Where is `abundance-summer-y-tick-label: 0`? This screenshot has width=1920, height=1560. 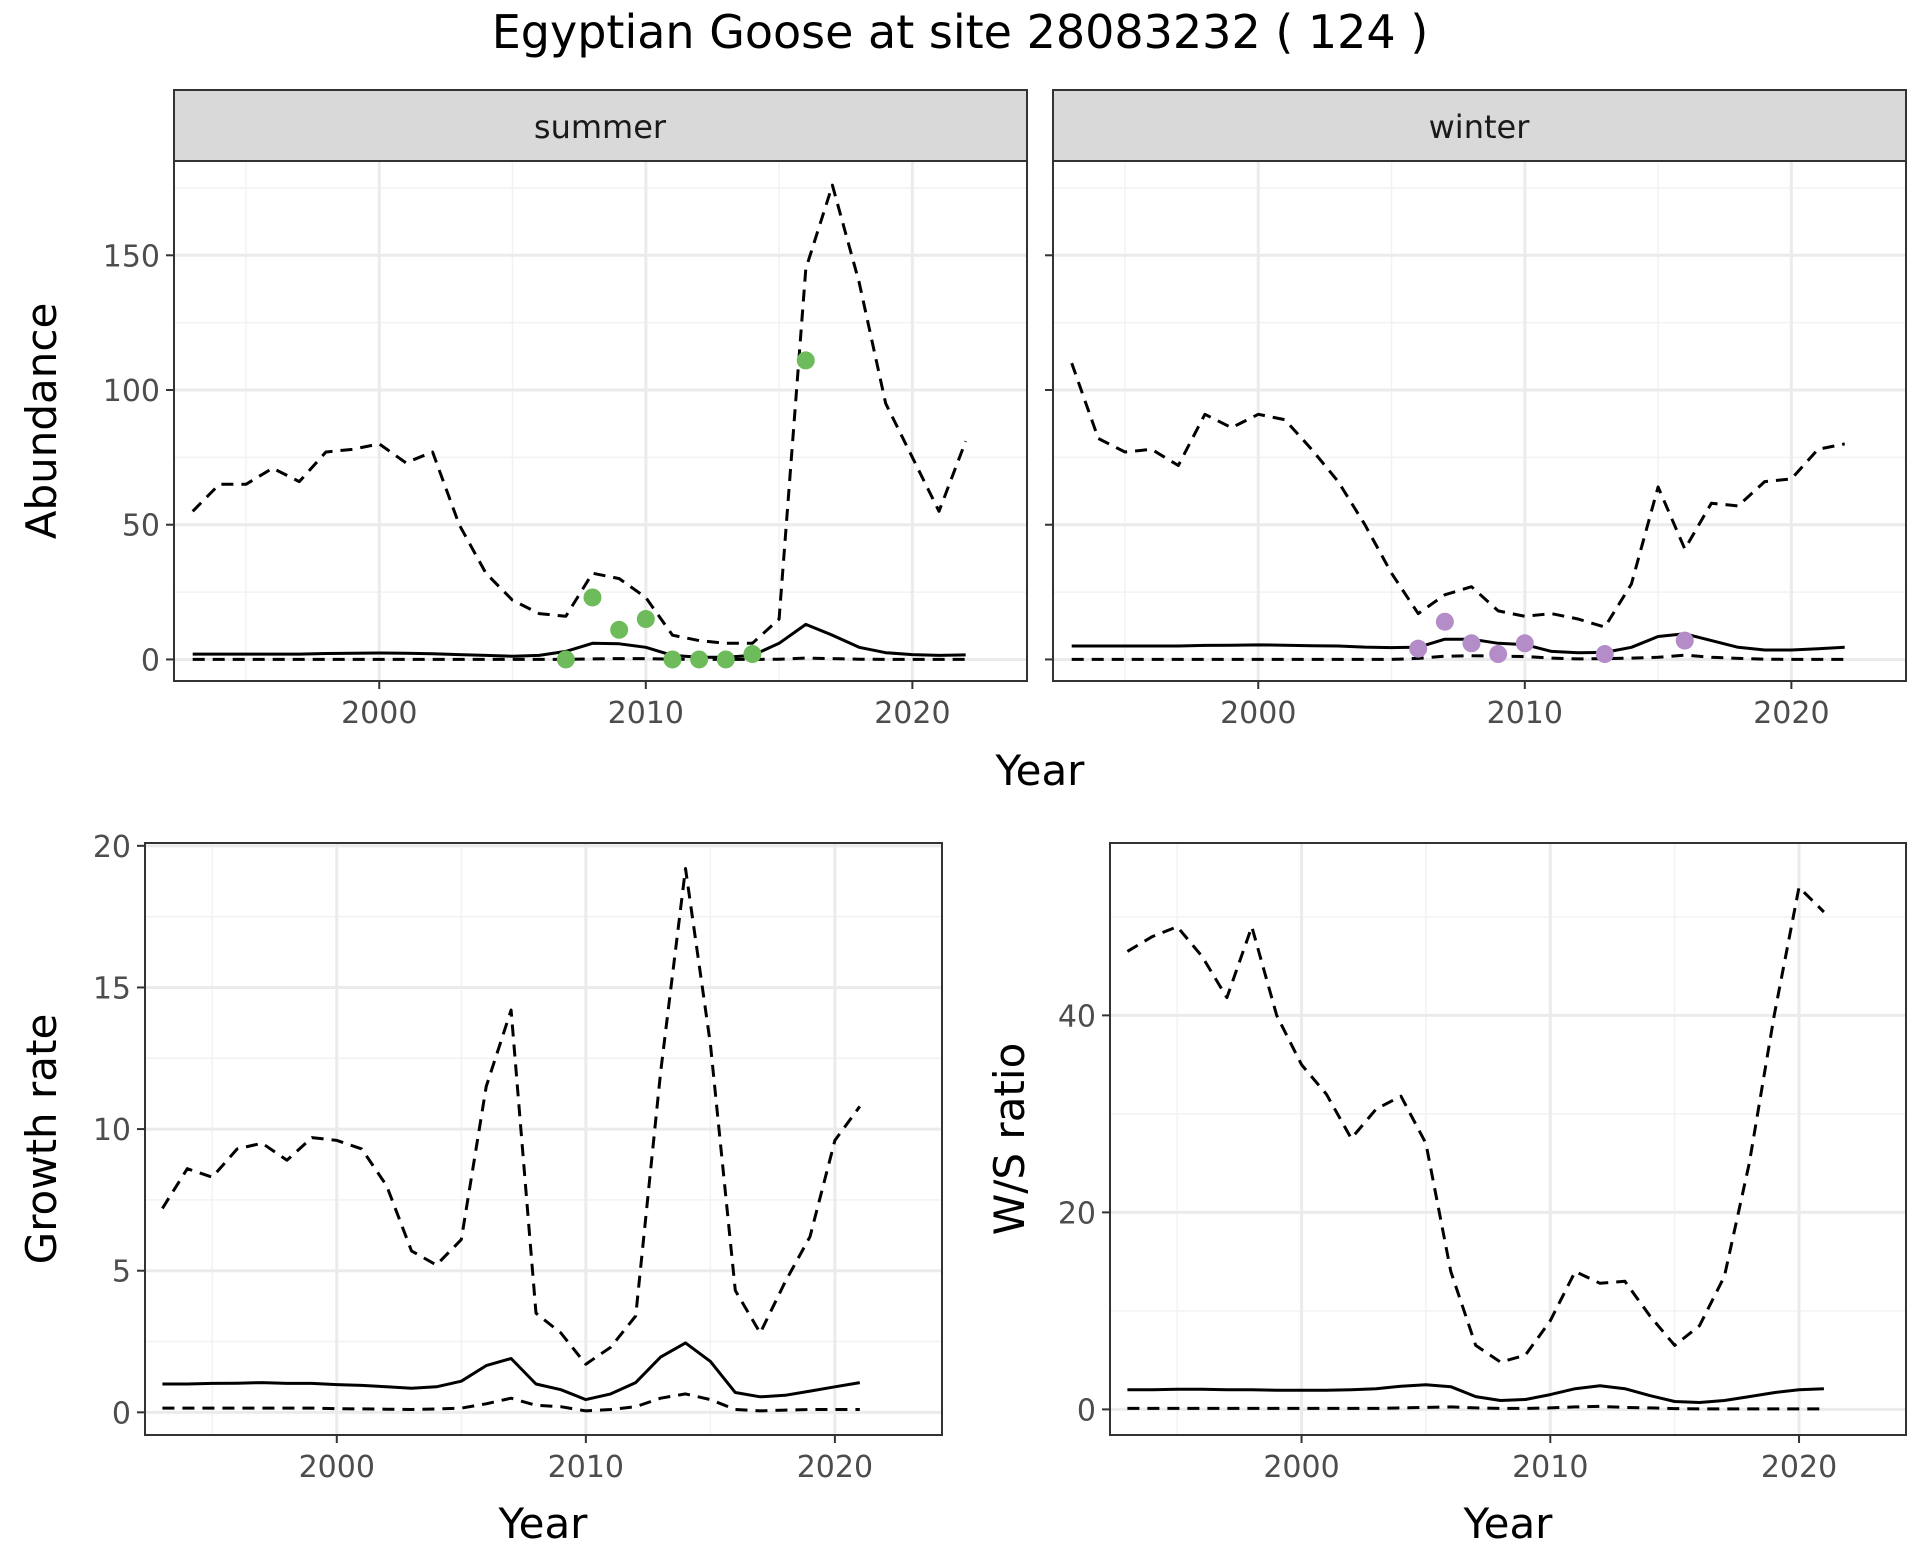
abundance-summer-y-tick-label: 0 is located at coordinates (150, 660).